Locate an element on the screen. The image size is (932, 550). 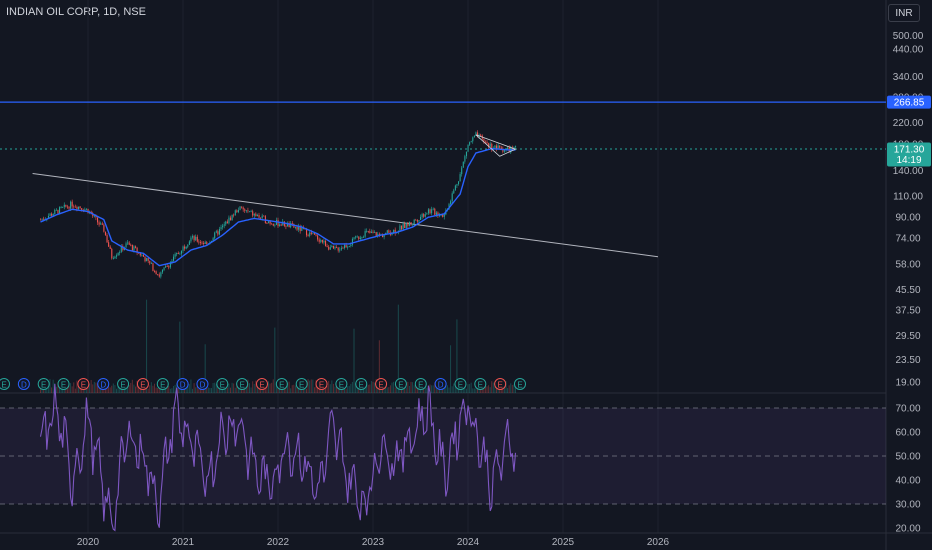
trendline is located at coordinates (345, 215).